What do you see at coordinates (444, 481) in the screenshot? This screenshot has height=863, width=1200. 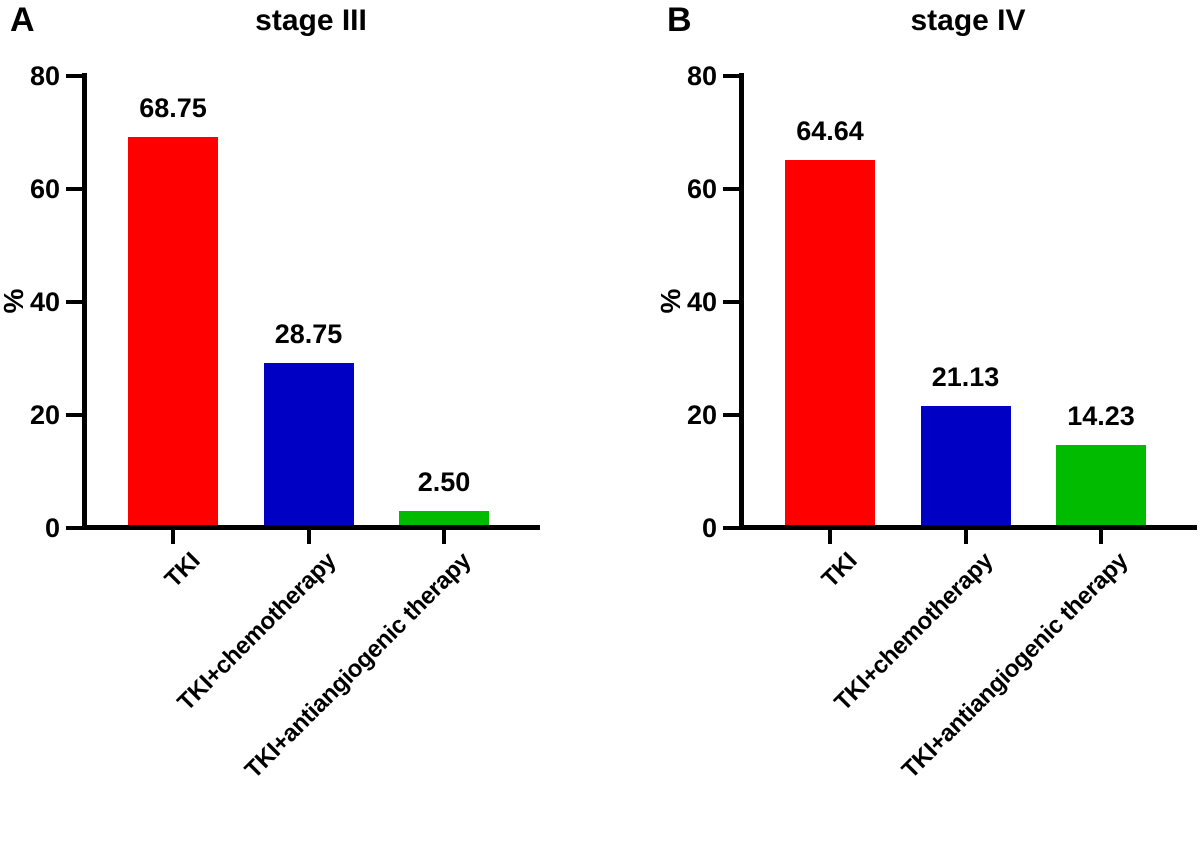 I see `bar-value-label: 2.50` at bounding box center [444, 481].